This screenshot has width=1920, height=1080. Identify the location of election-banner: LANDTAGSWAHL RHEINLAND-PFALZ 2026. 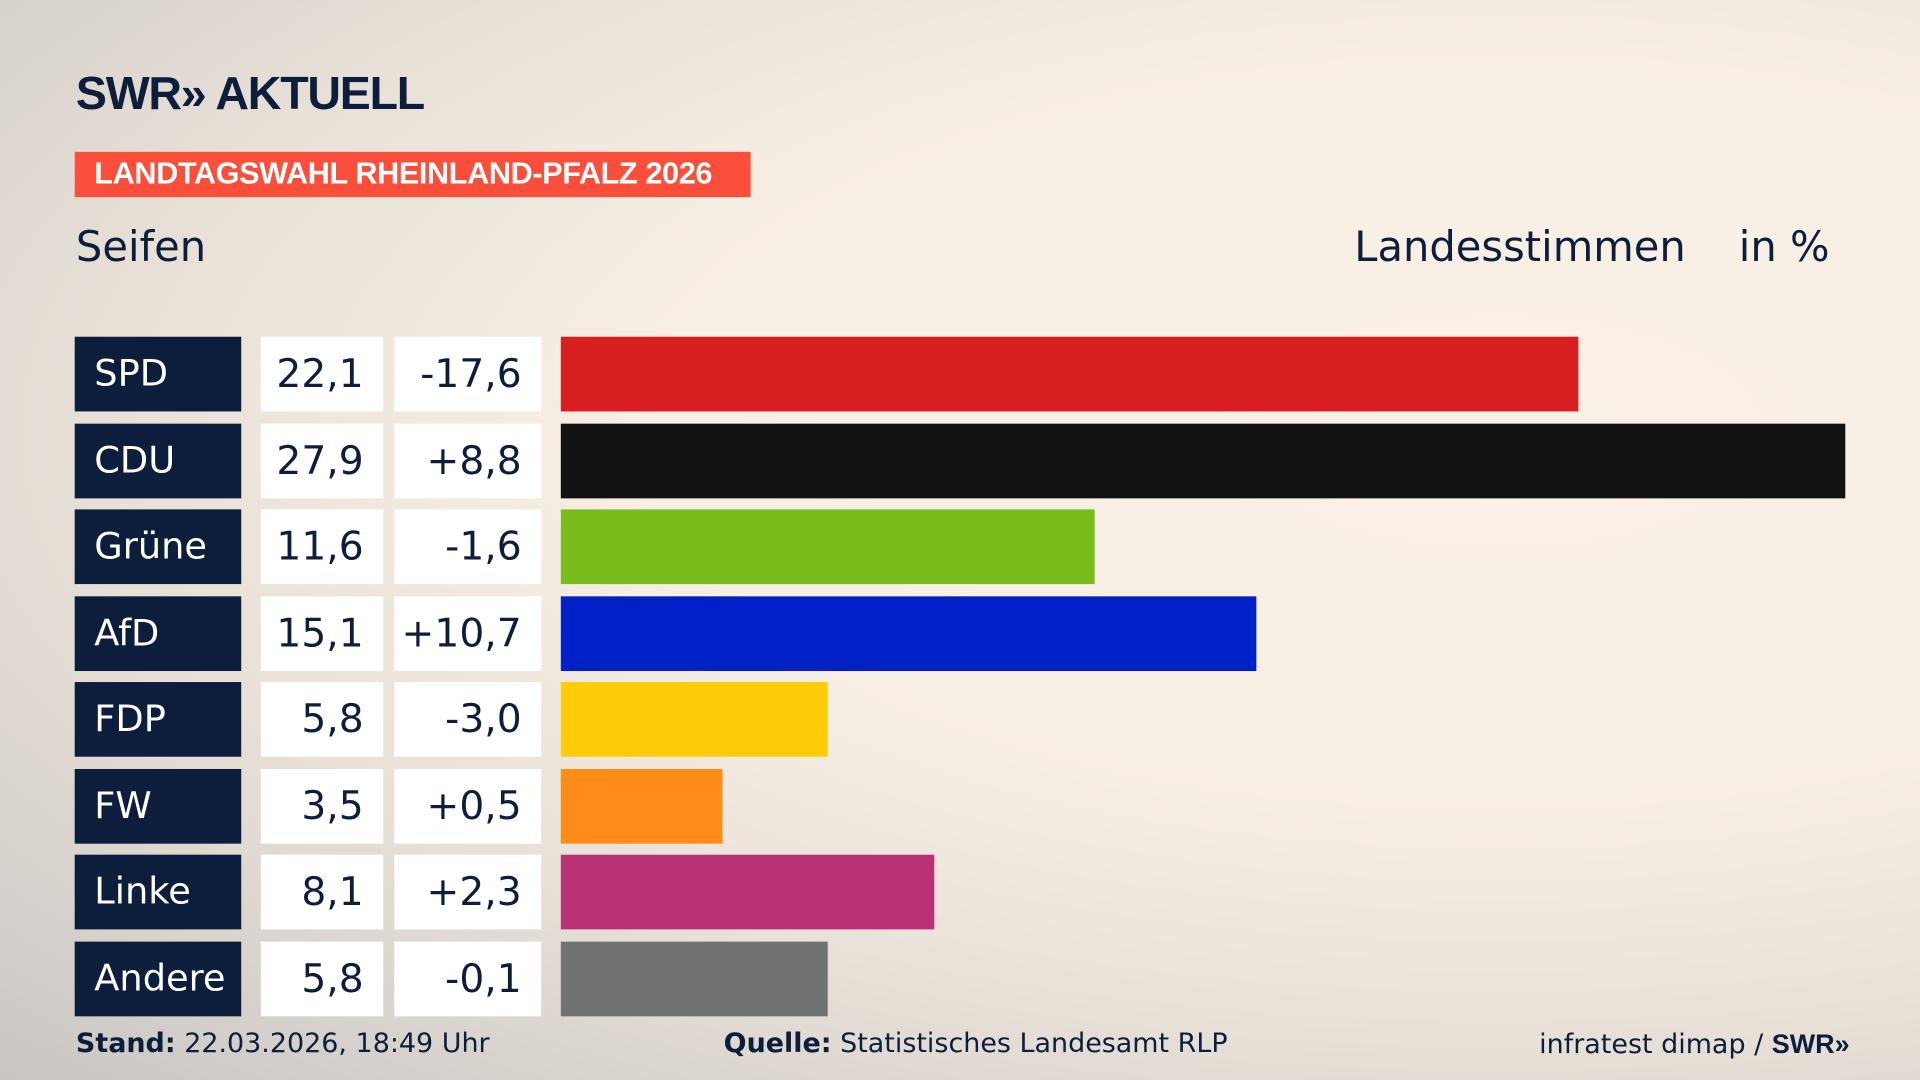
(412, 174).